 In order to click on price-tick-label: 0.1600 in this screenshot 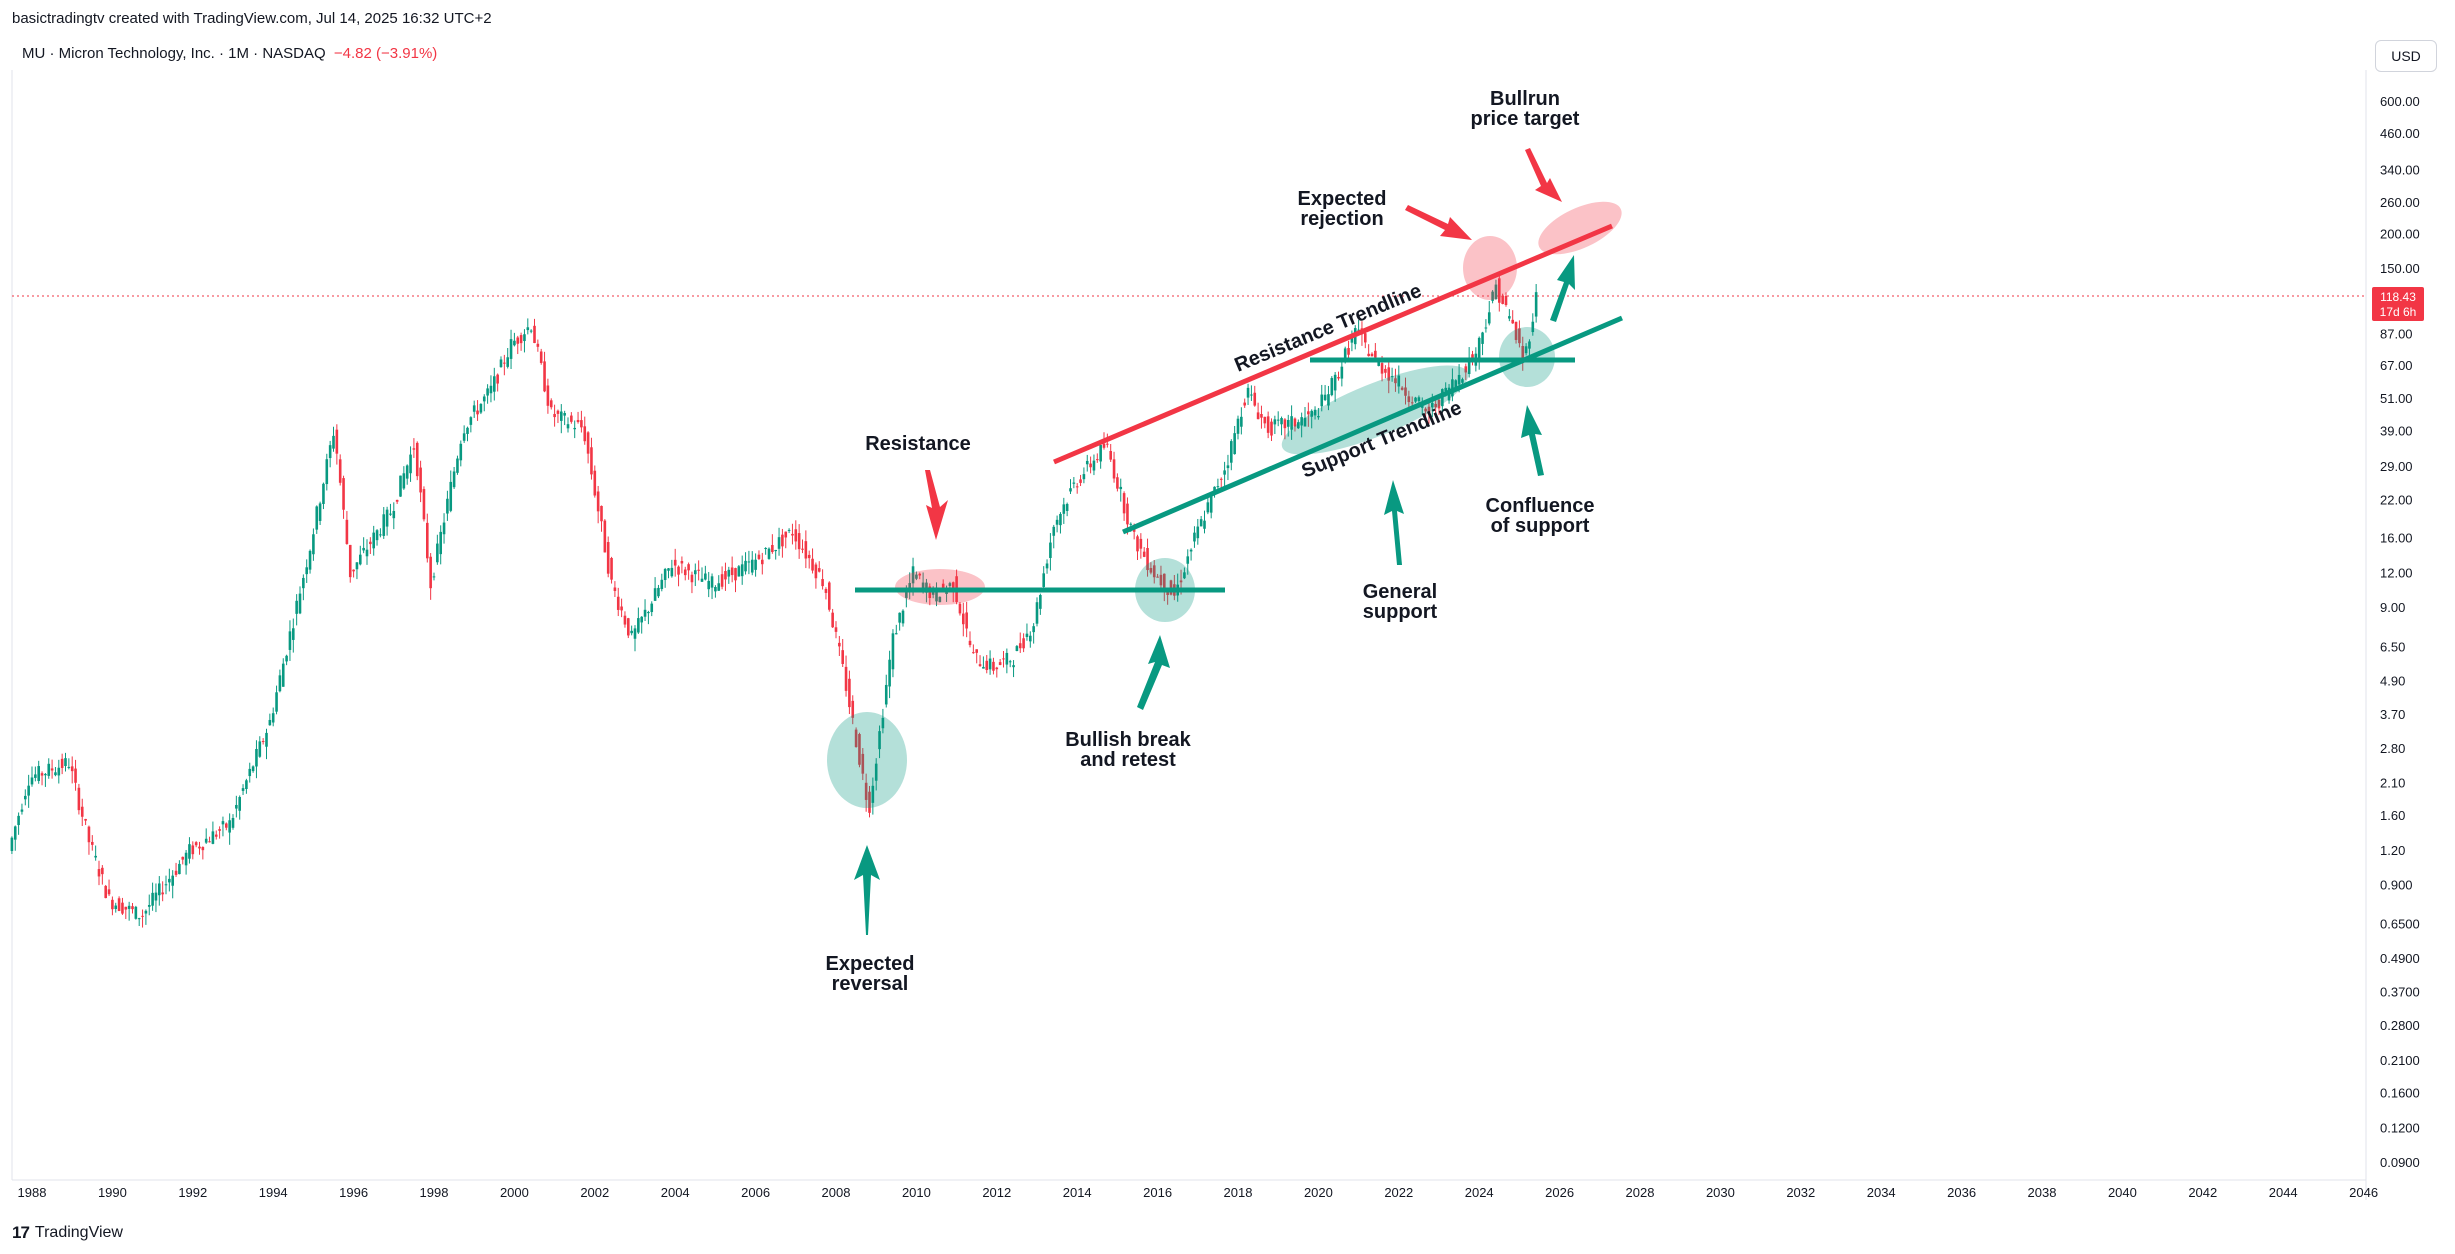, I will do `click(2400, 1093)`.